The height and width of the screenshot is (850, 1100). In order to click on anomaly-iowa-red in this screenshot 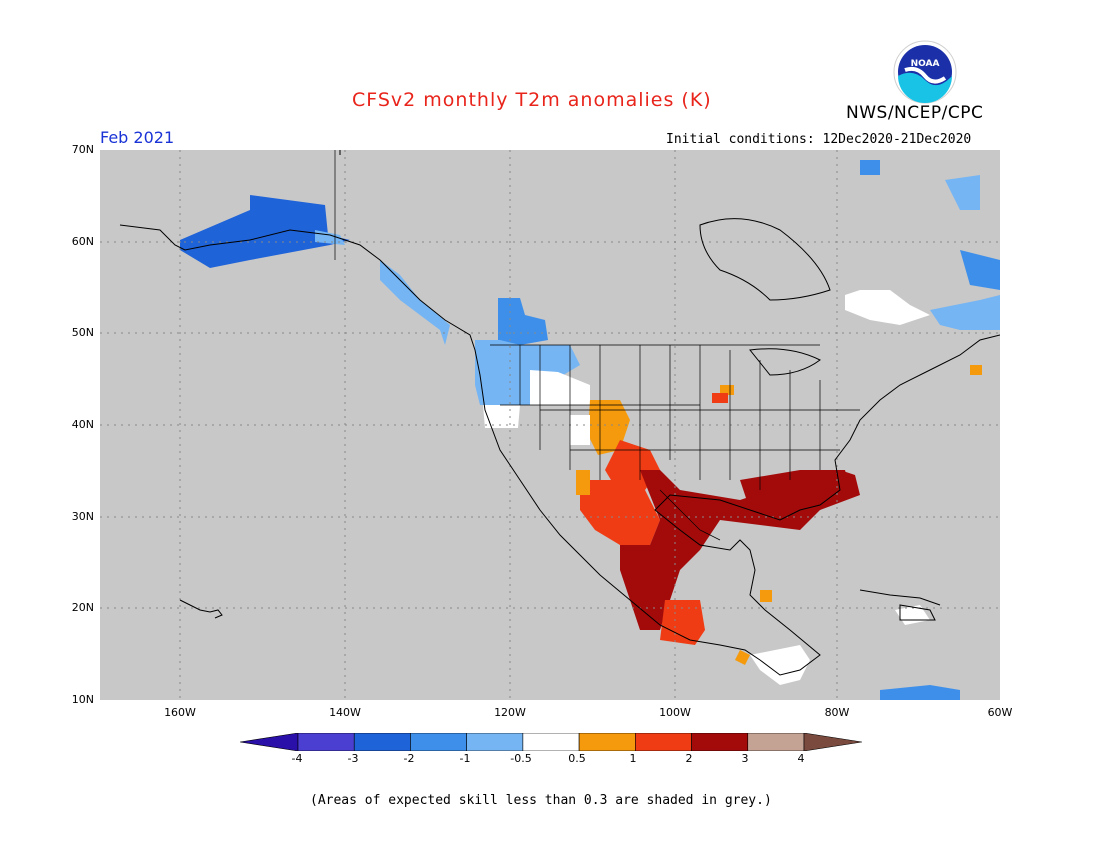, I will do `click(720, 398)`.